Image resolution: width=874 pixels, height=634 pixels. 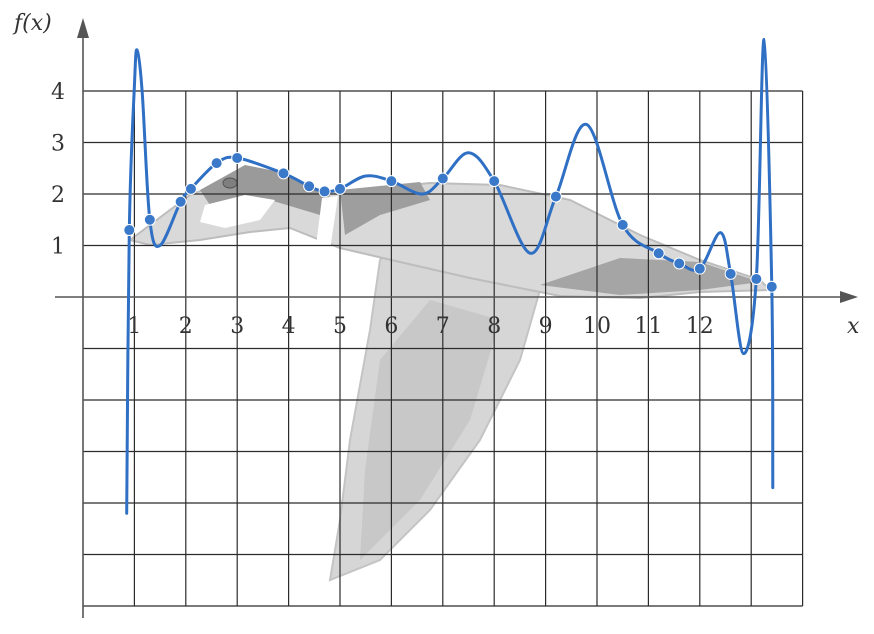 I want to click on y-tick-label: 1, so click(x=58, y=247).